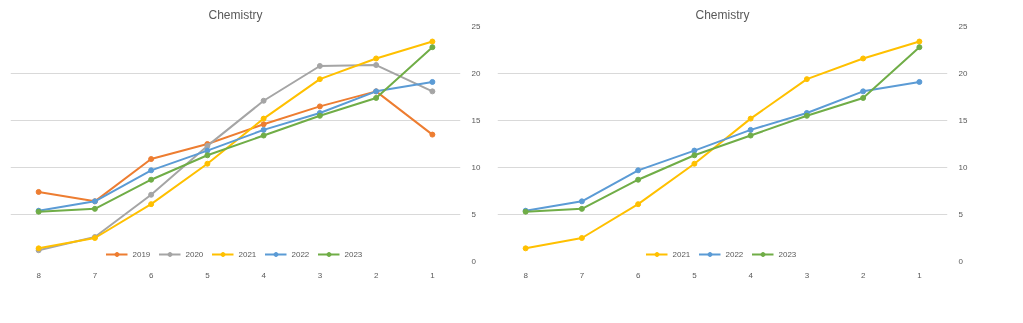  Describe the element at coordinates (142, 254) in the screenshot. I see `legend-label: 2019` at that location.